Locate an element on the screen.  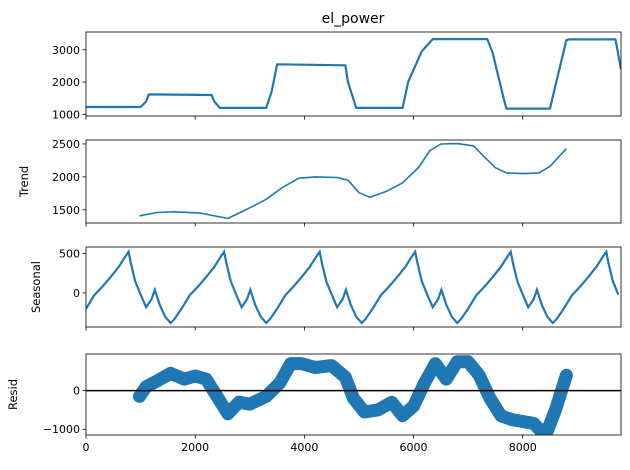
y-tick-label: −1000 is located at coordinates (61, 429).